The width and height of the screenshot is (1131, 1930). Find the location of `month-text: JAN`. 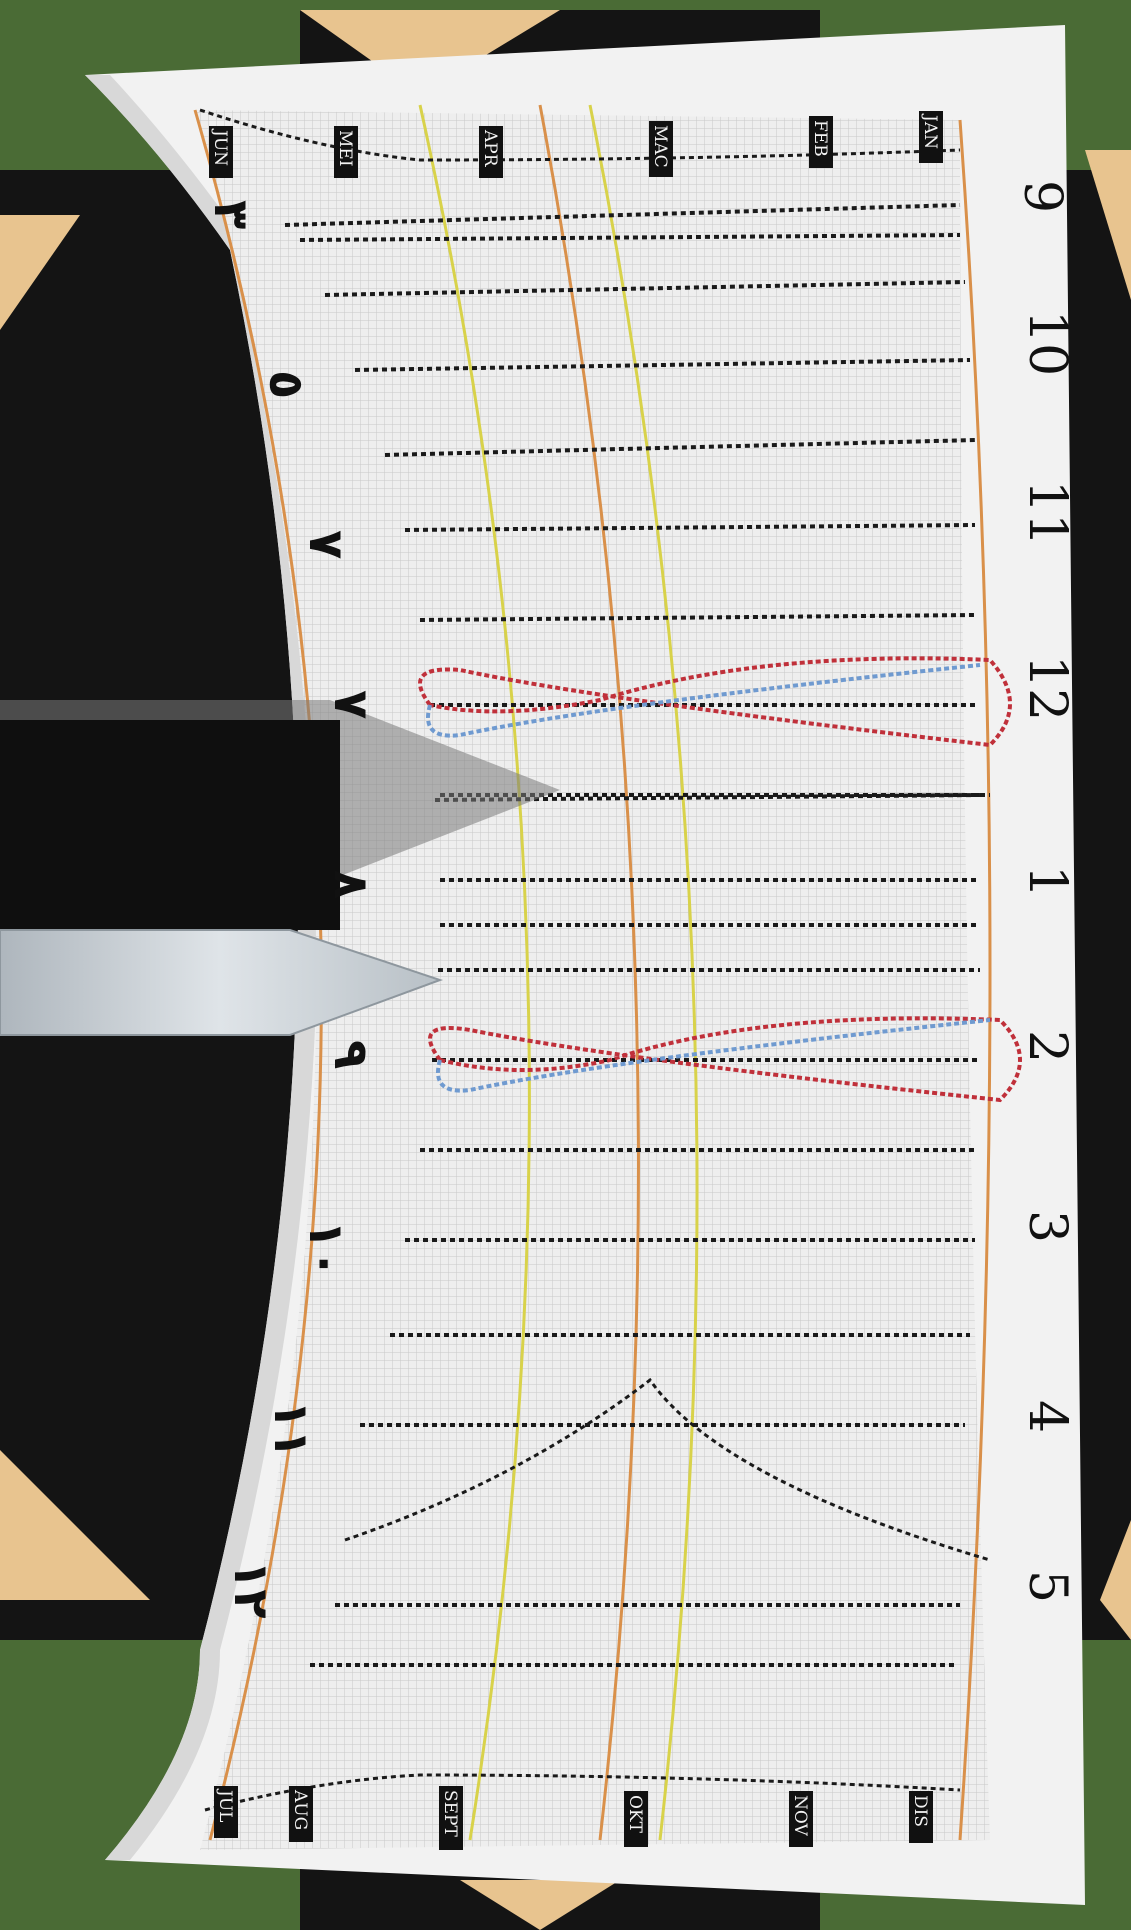

month-text: JAN is located at coordinates (930, 131).